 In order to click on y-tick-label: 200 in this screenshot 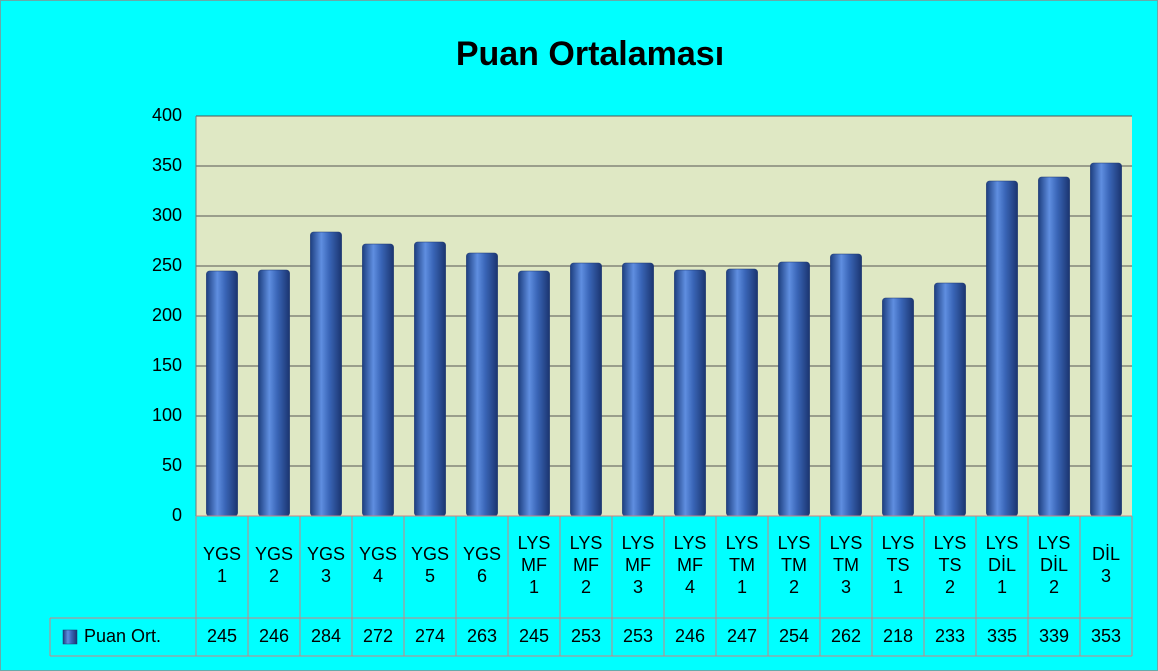, I will do `click(167, 315)`.